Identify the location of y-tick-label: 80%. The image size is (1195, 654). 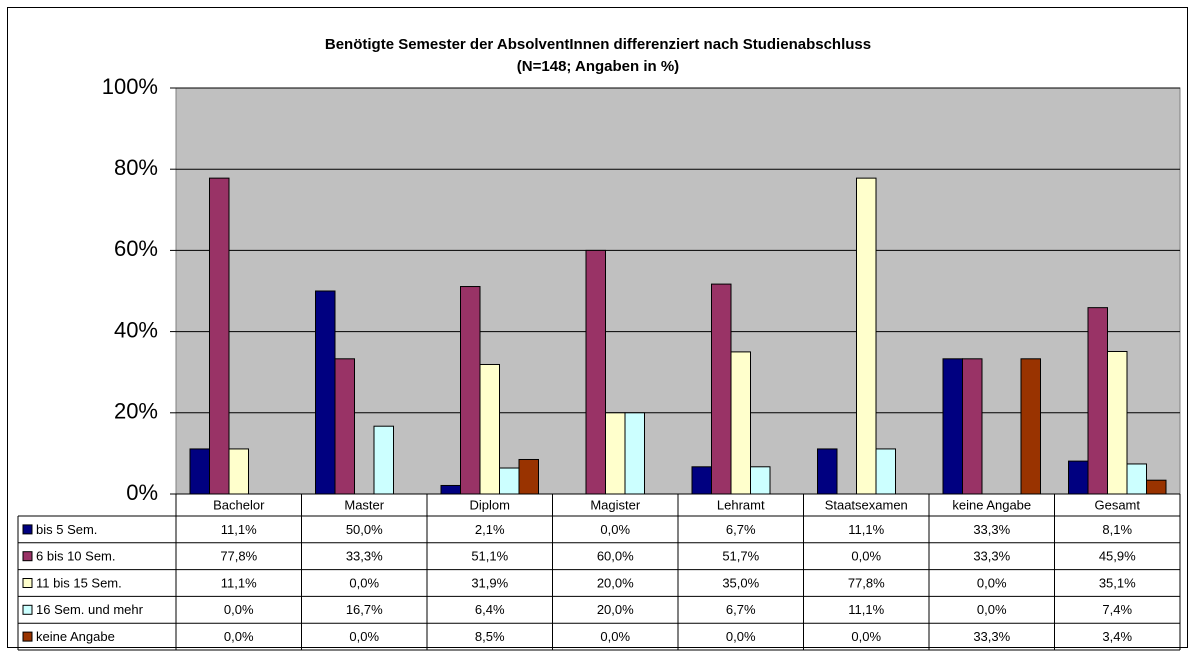
(136, 167).